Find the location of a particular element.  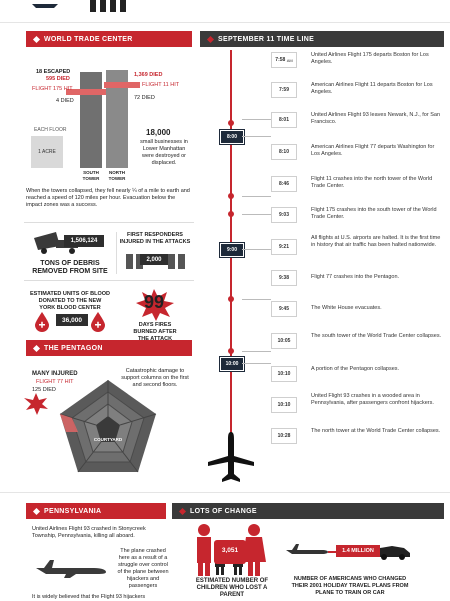

south-tower-label: SOUTH TOWER is located at coordinates (91, 175).